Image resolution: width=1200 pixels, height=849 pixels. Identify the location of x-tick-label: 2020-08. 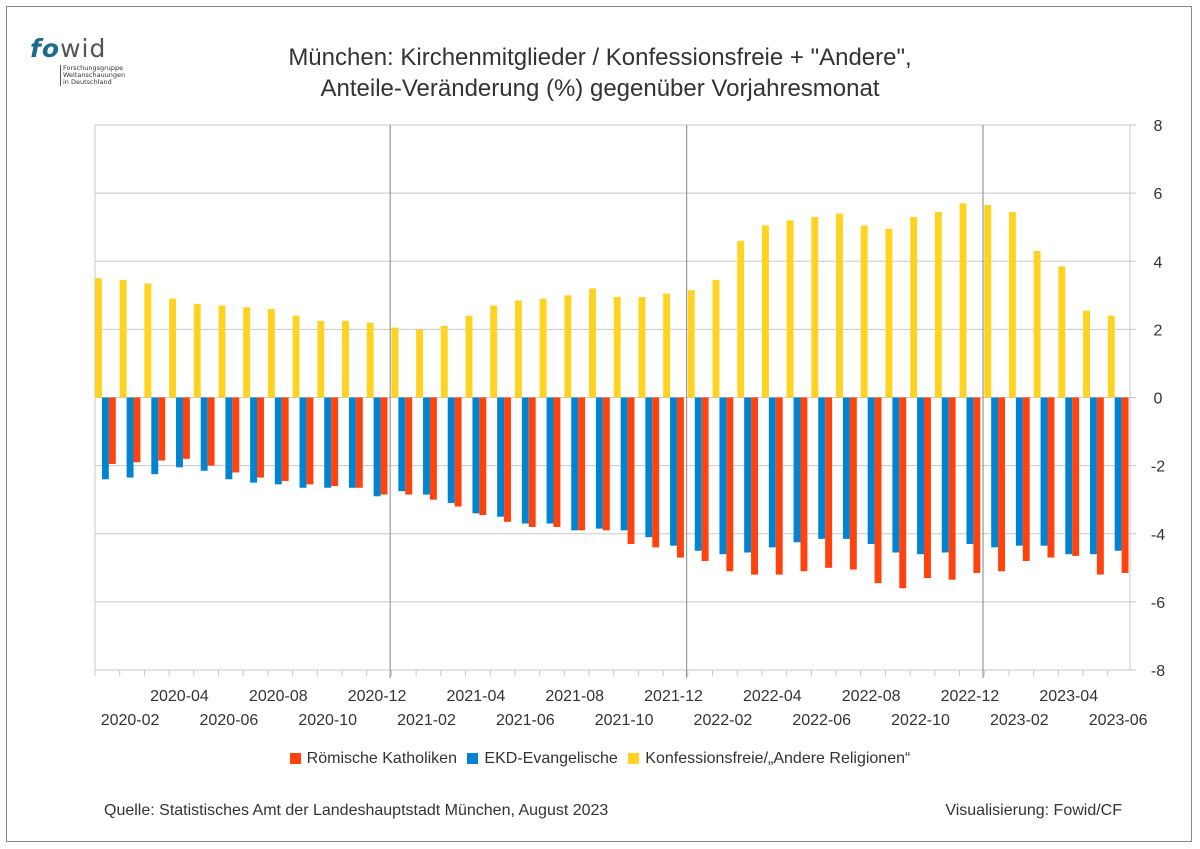
(278, 696).